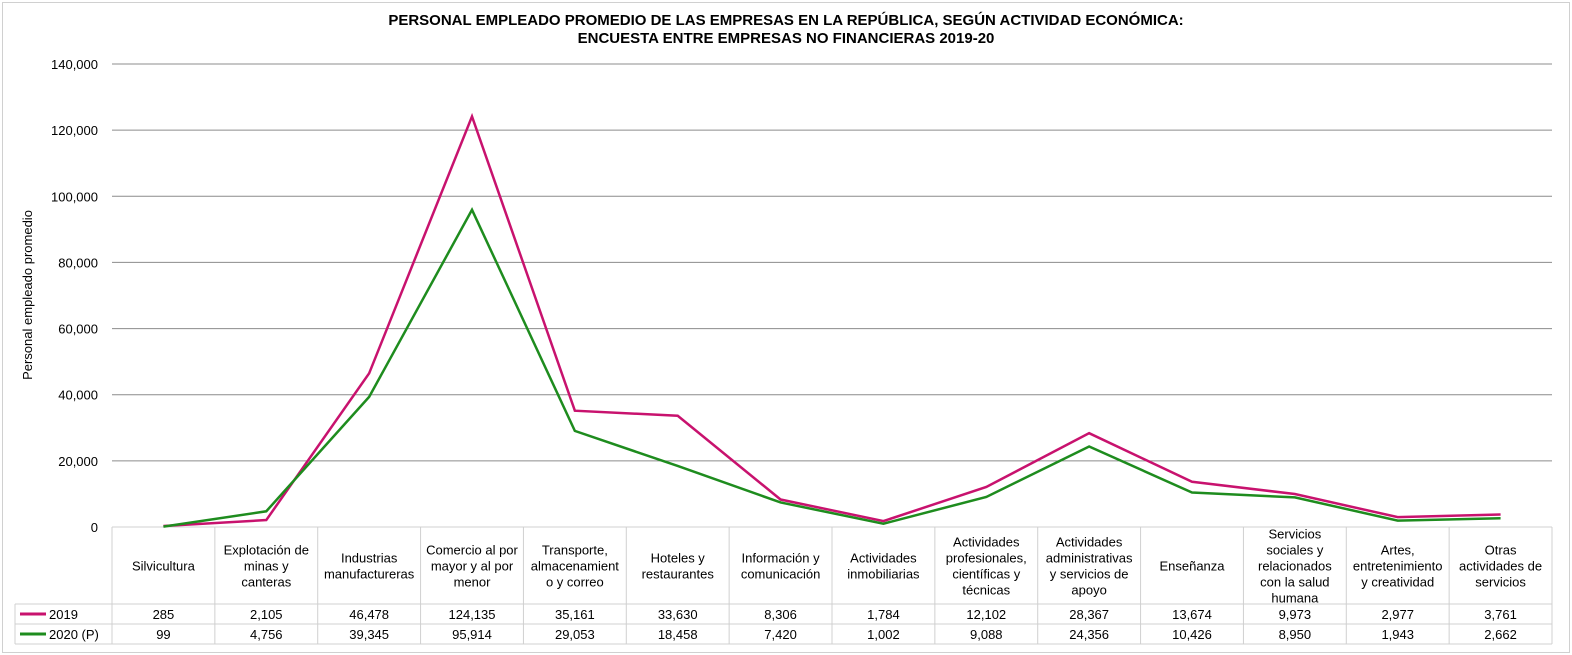  What do you see at coordinates (369, 614) in the screenshot?
I see `data-table-cell: 46,478` at bounding box center [369, 614].